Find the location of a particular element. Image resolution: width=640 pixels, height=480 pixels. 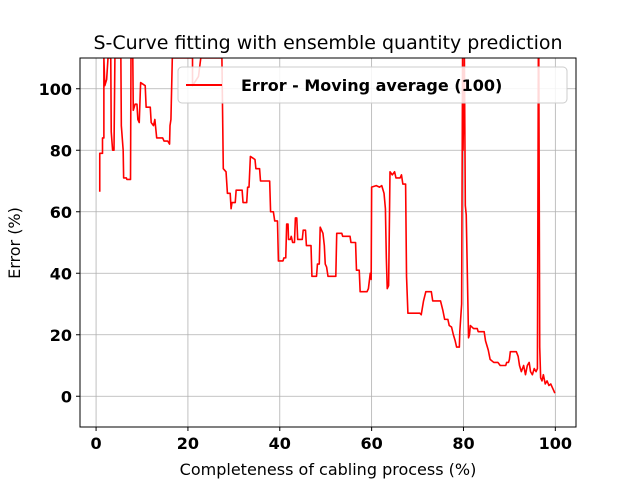

x-tick-label: 80 is located at coordinates (463, 443).